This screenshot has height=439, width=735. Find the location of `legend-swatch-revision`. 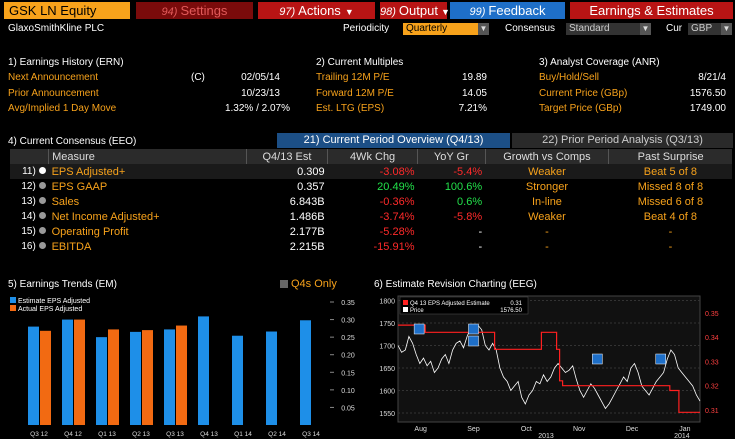

legend-swatch-revision is located at coordinates (405, 302).